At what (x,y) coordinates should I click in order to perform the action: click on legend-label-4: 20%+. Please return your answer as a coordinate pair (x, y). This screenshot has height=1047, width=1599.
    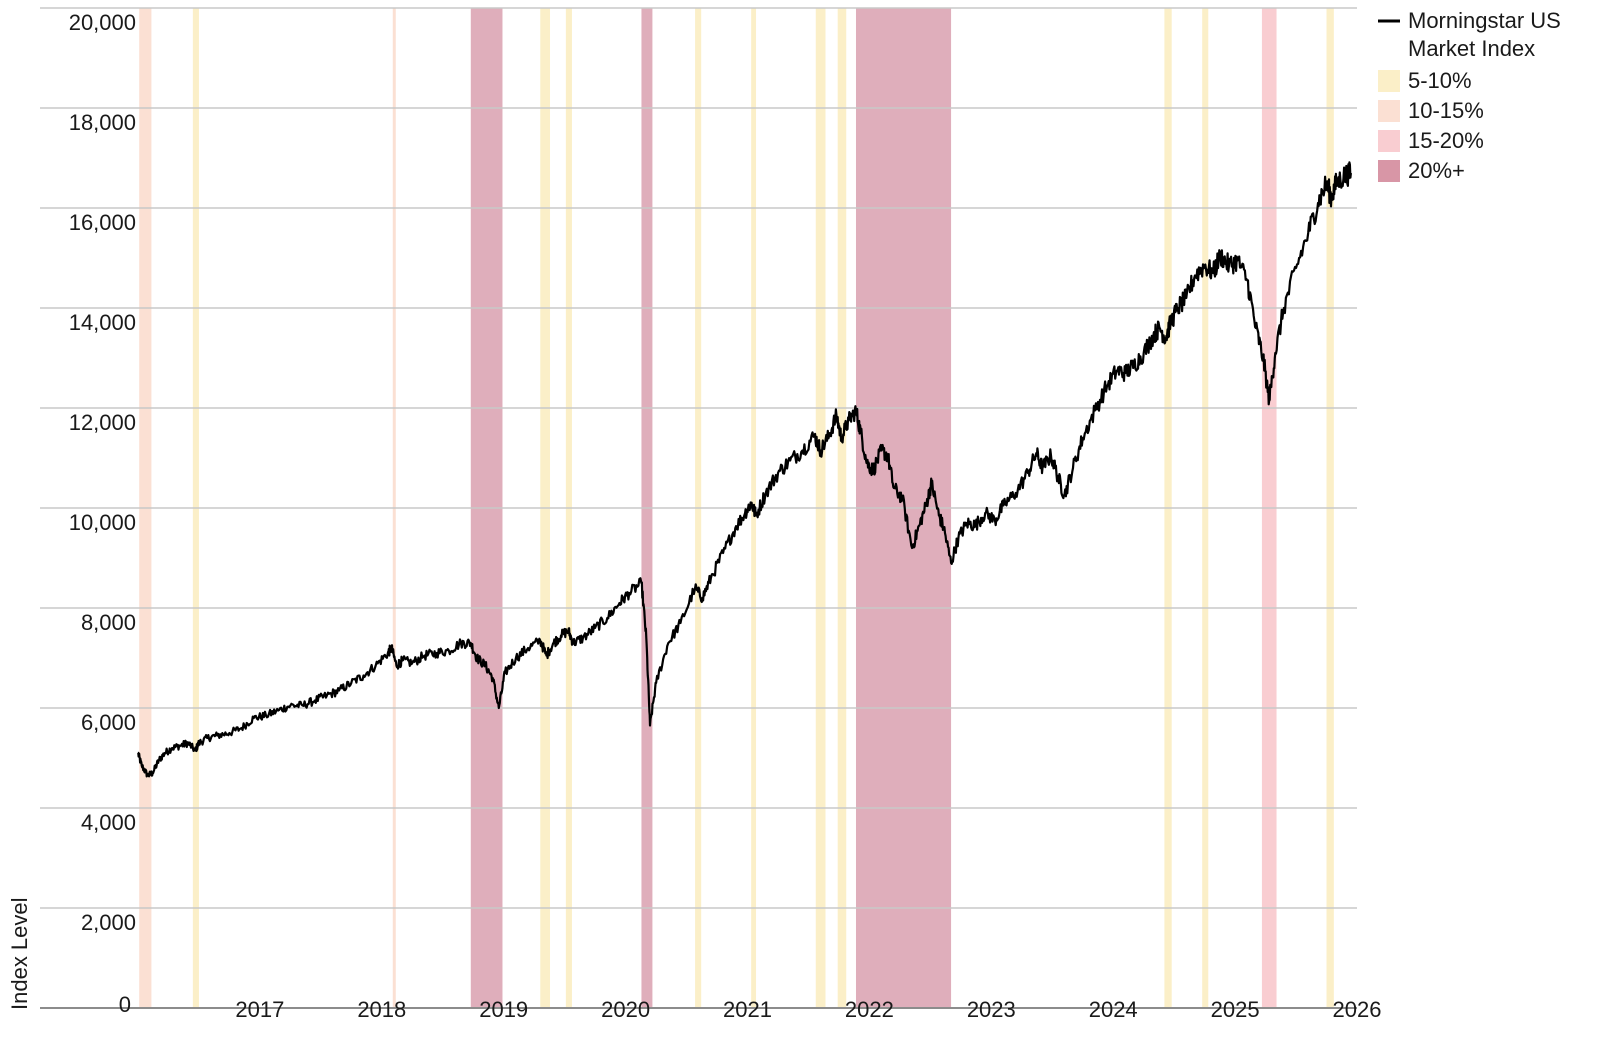
    Looking at the image, I should click on (1436, 170).